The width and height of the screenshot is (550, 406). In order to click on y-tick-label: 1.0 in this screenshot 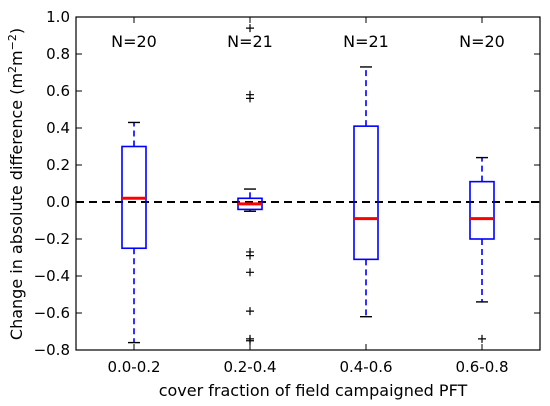, I will do `click(58, 17)`.